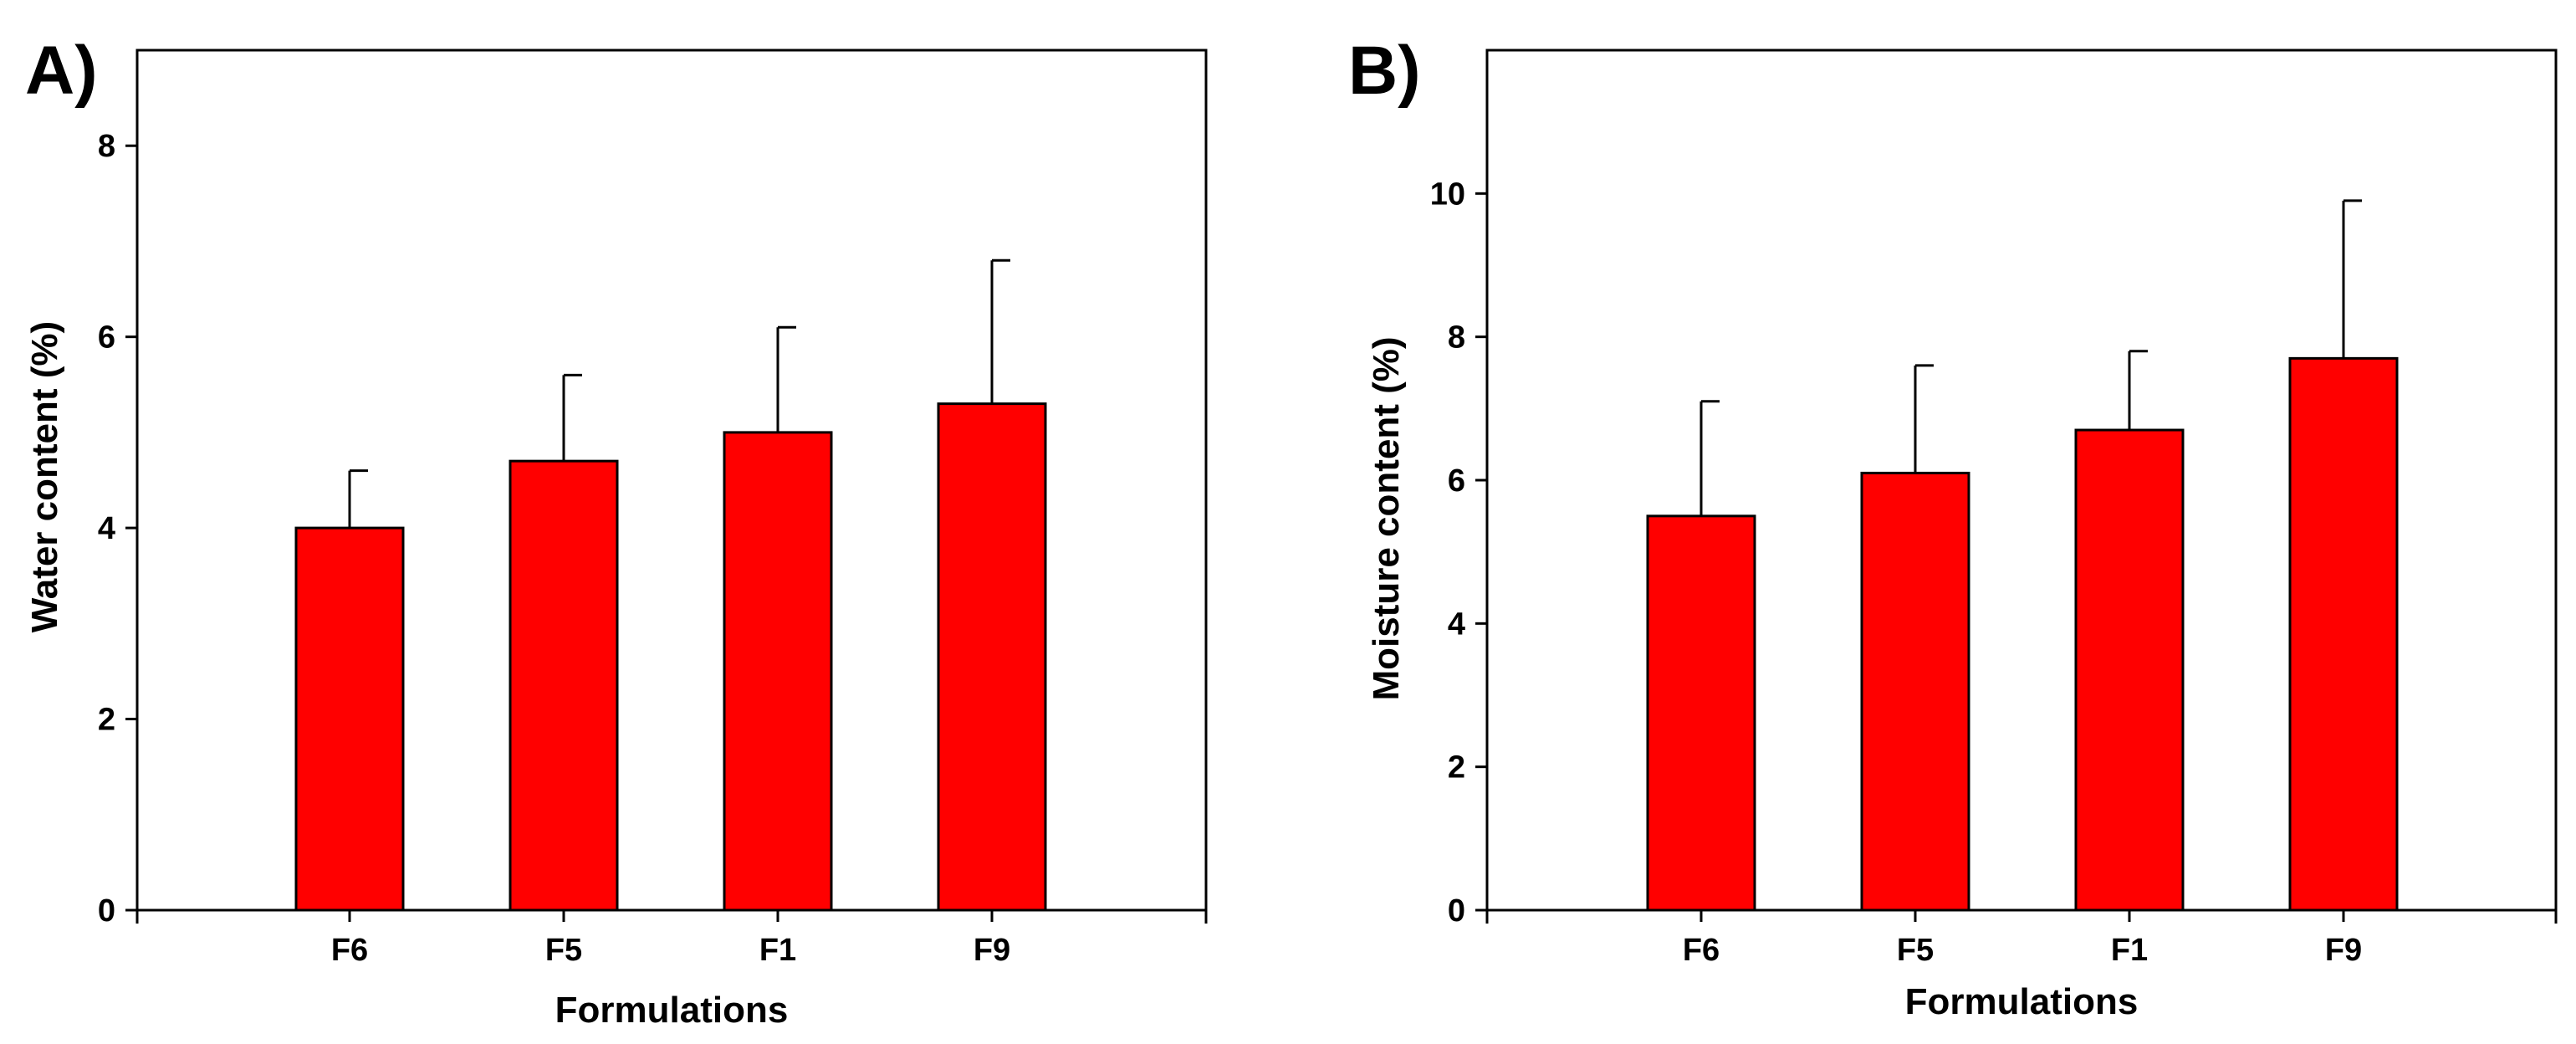 Image resolution: width=2576 pixels, height=1044 pixels. Describe the element at coordinates (1456, 624) in the screenshot. I see `panel-b-y-tick-label: 4` at that location.